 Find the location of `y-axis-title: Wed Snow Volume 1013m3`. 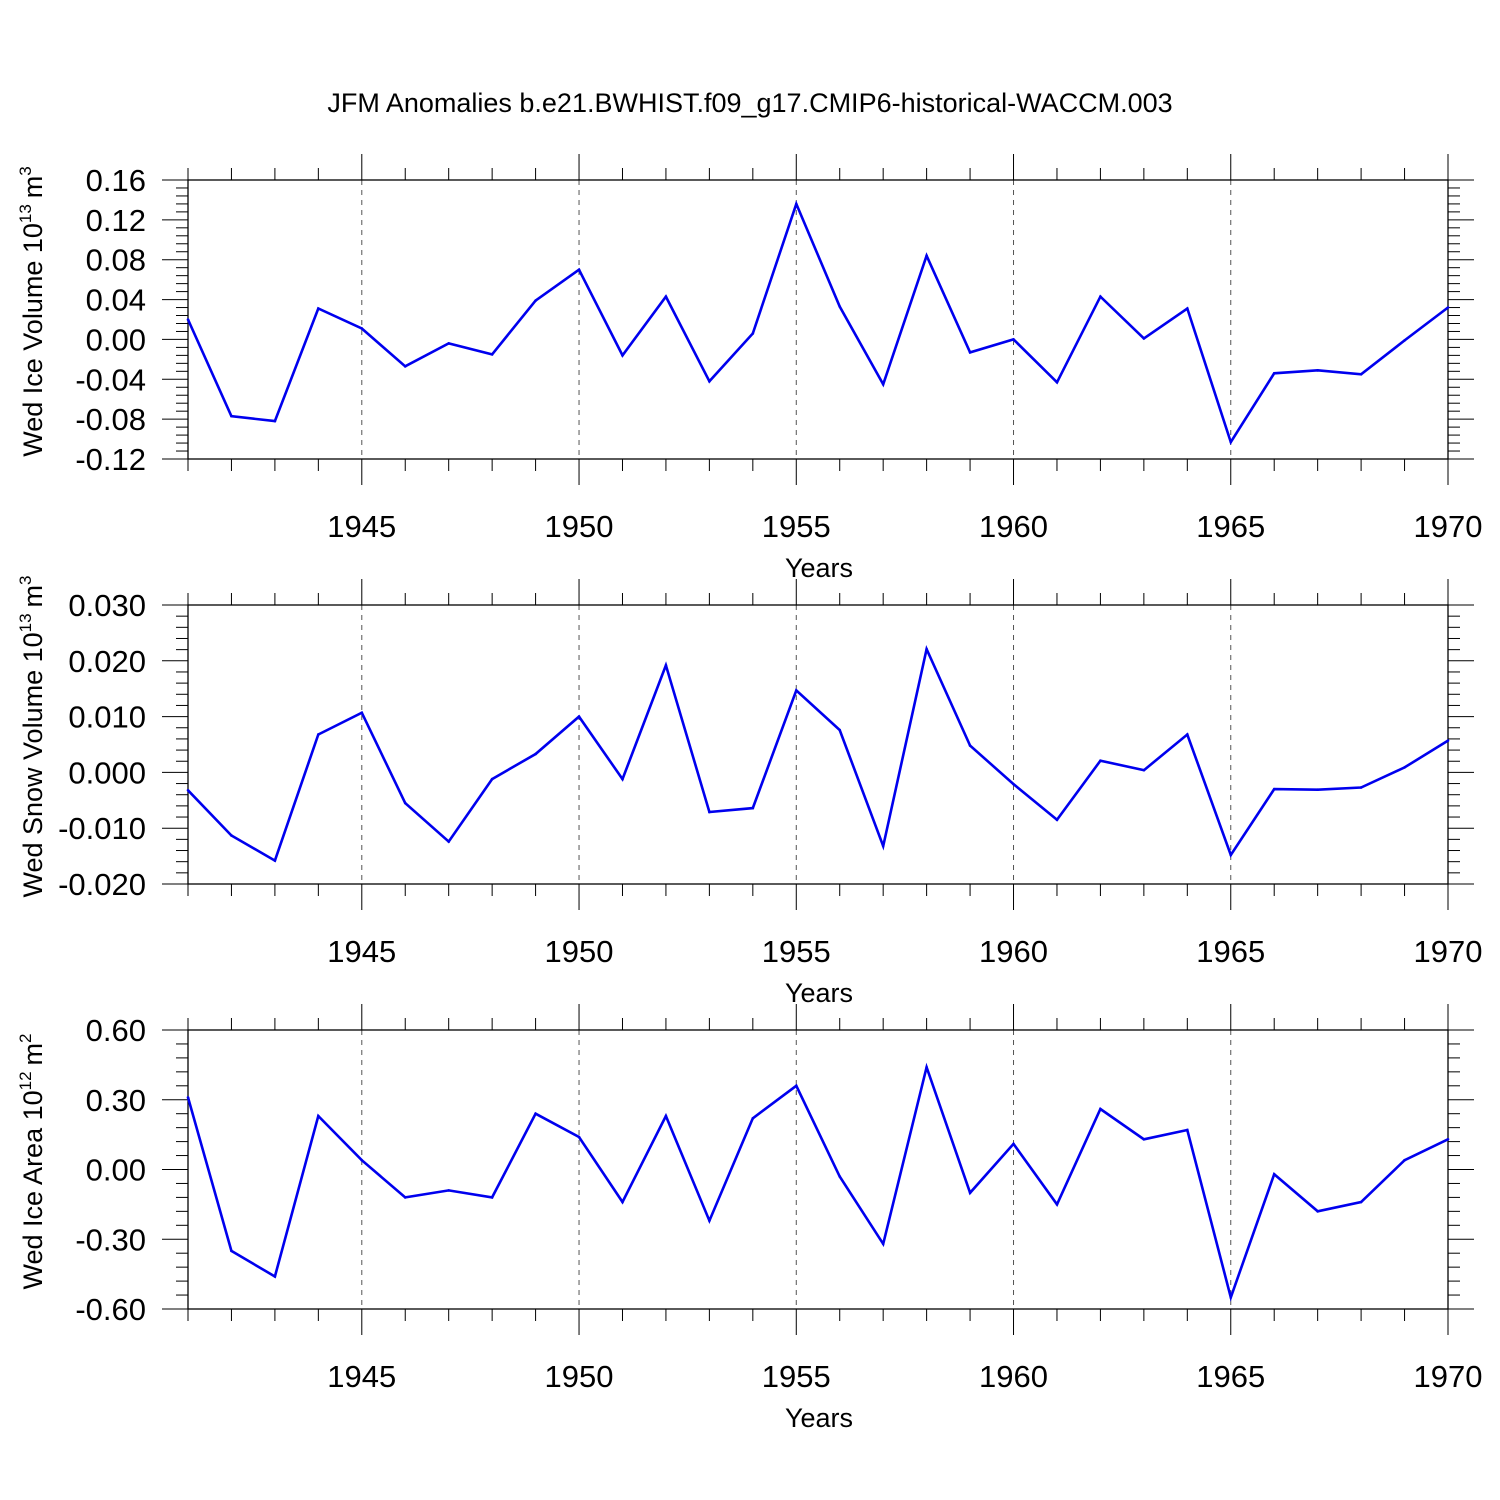

y-axis-title: Wed Snow Volume 1013m3 is located at coordinates (32, 736).